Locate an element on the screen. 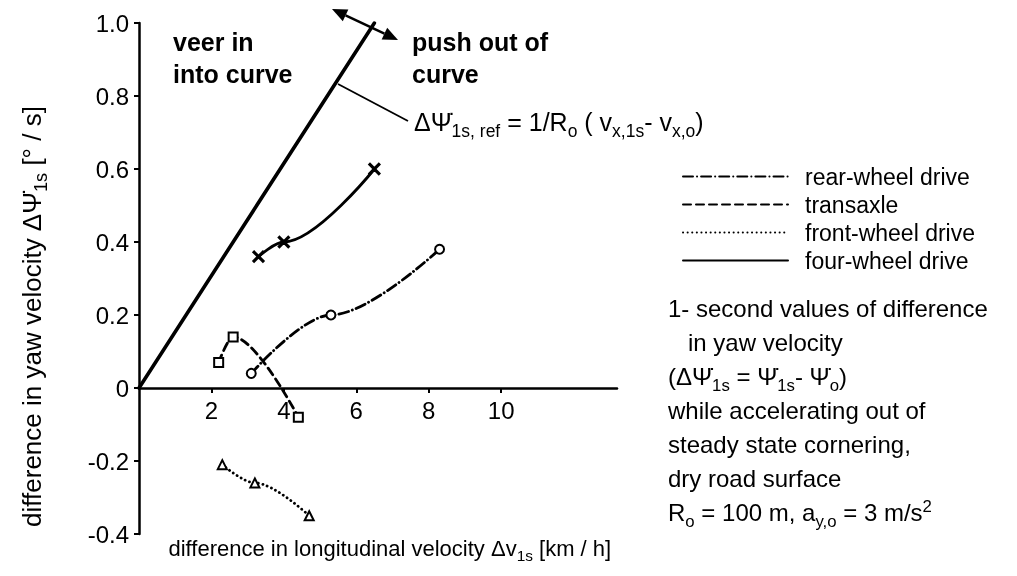 The image size is (1017, 576). text: ΔΨ̇$_{1s, ref}$ = 1/R$_{o}$ ( v$_{x,1s}$- v$_{x,o}$) is located at coordinates (559, 124).